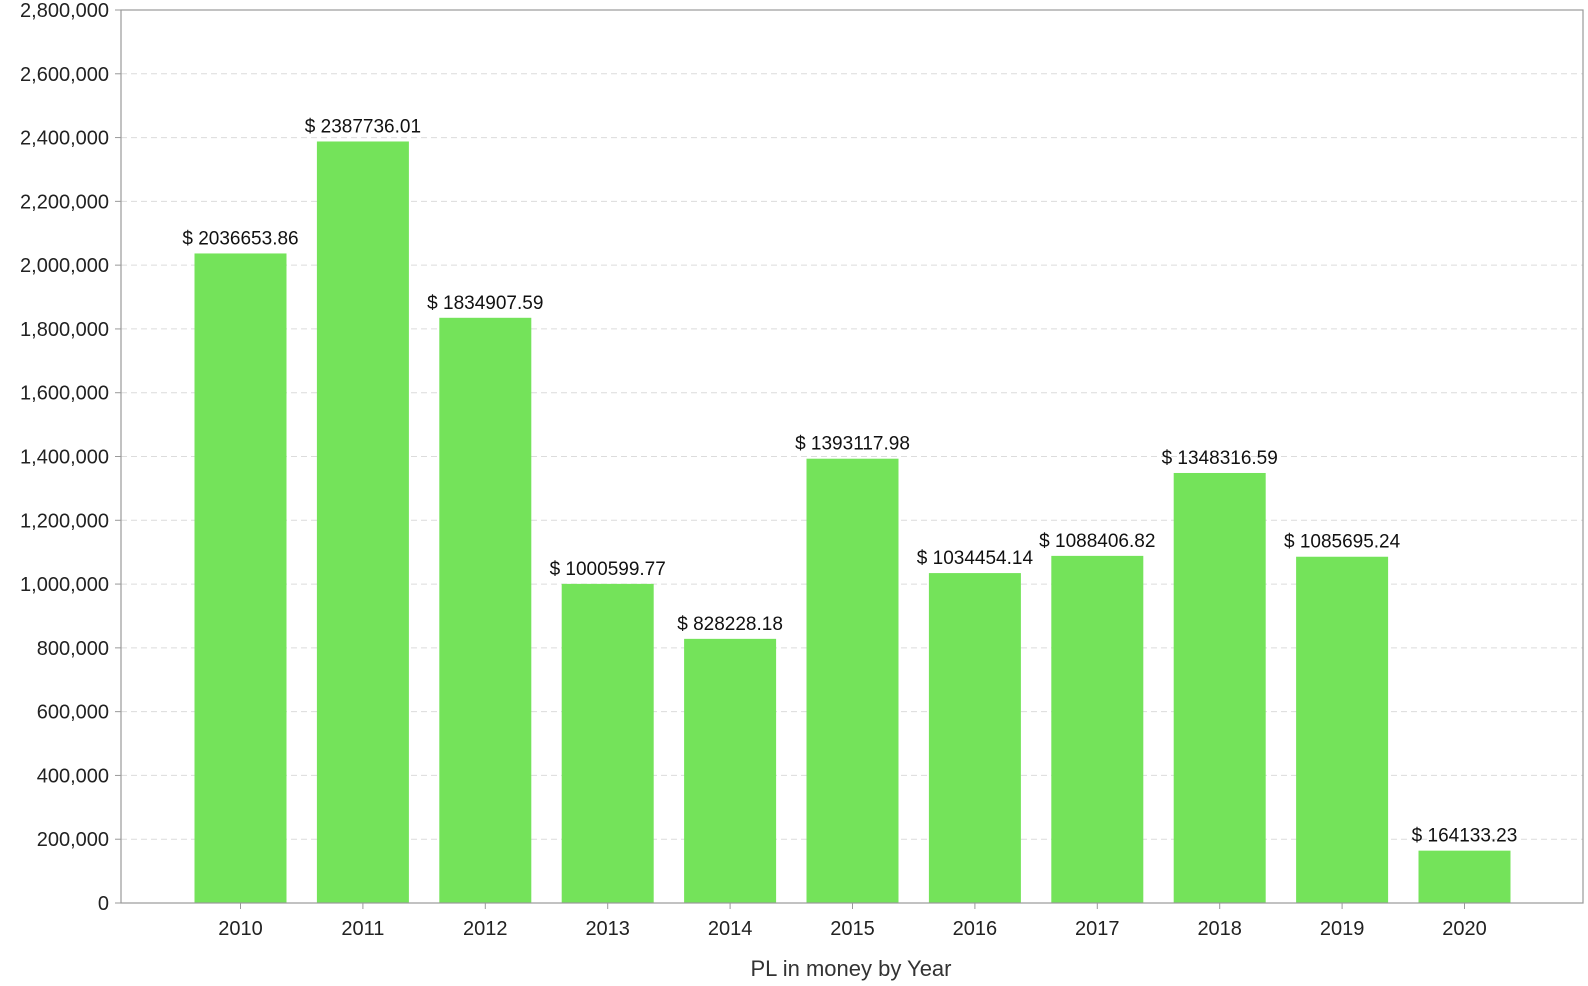 The image size is (1588, 986). What do you see at coordinates (73, 713) in the screenshot?
I see `y-tick-label: 600,000` at bounding box center [73, 713].